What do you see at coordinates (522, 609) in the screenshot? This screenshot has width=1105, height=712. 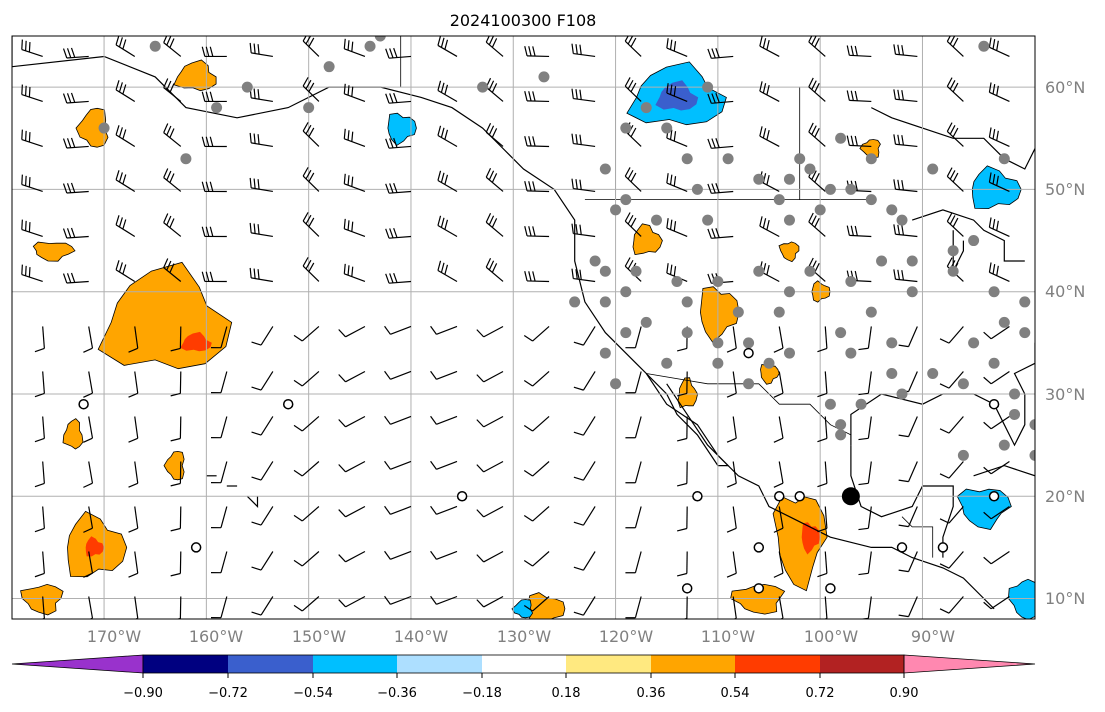 I see `negative-anomaly-area` at bounding box center [522, 609].